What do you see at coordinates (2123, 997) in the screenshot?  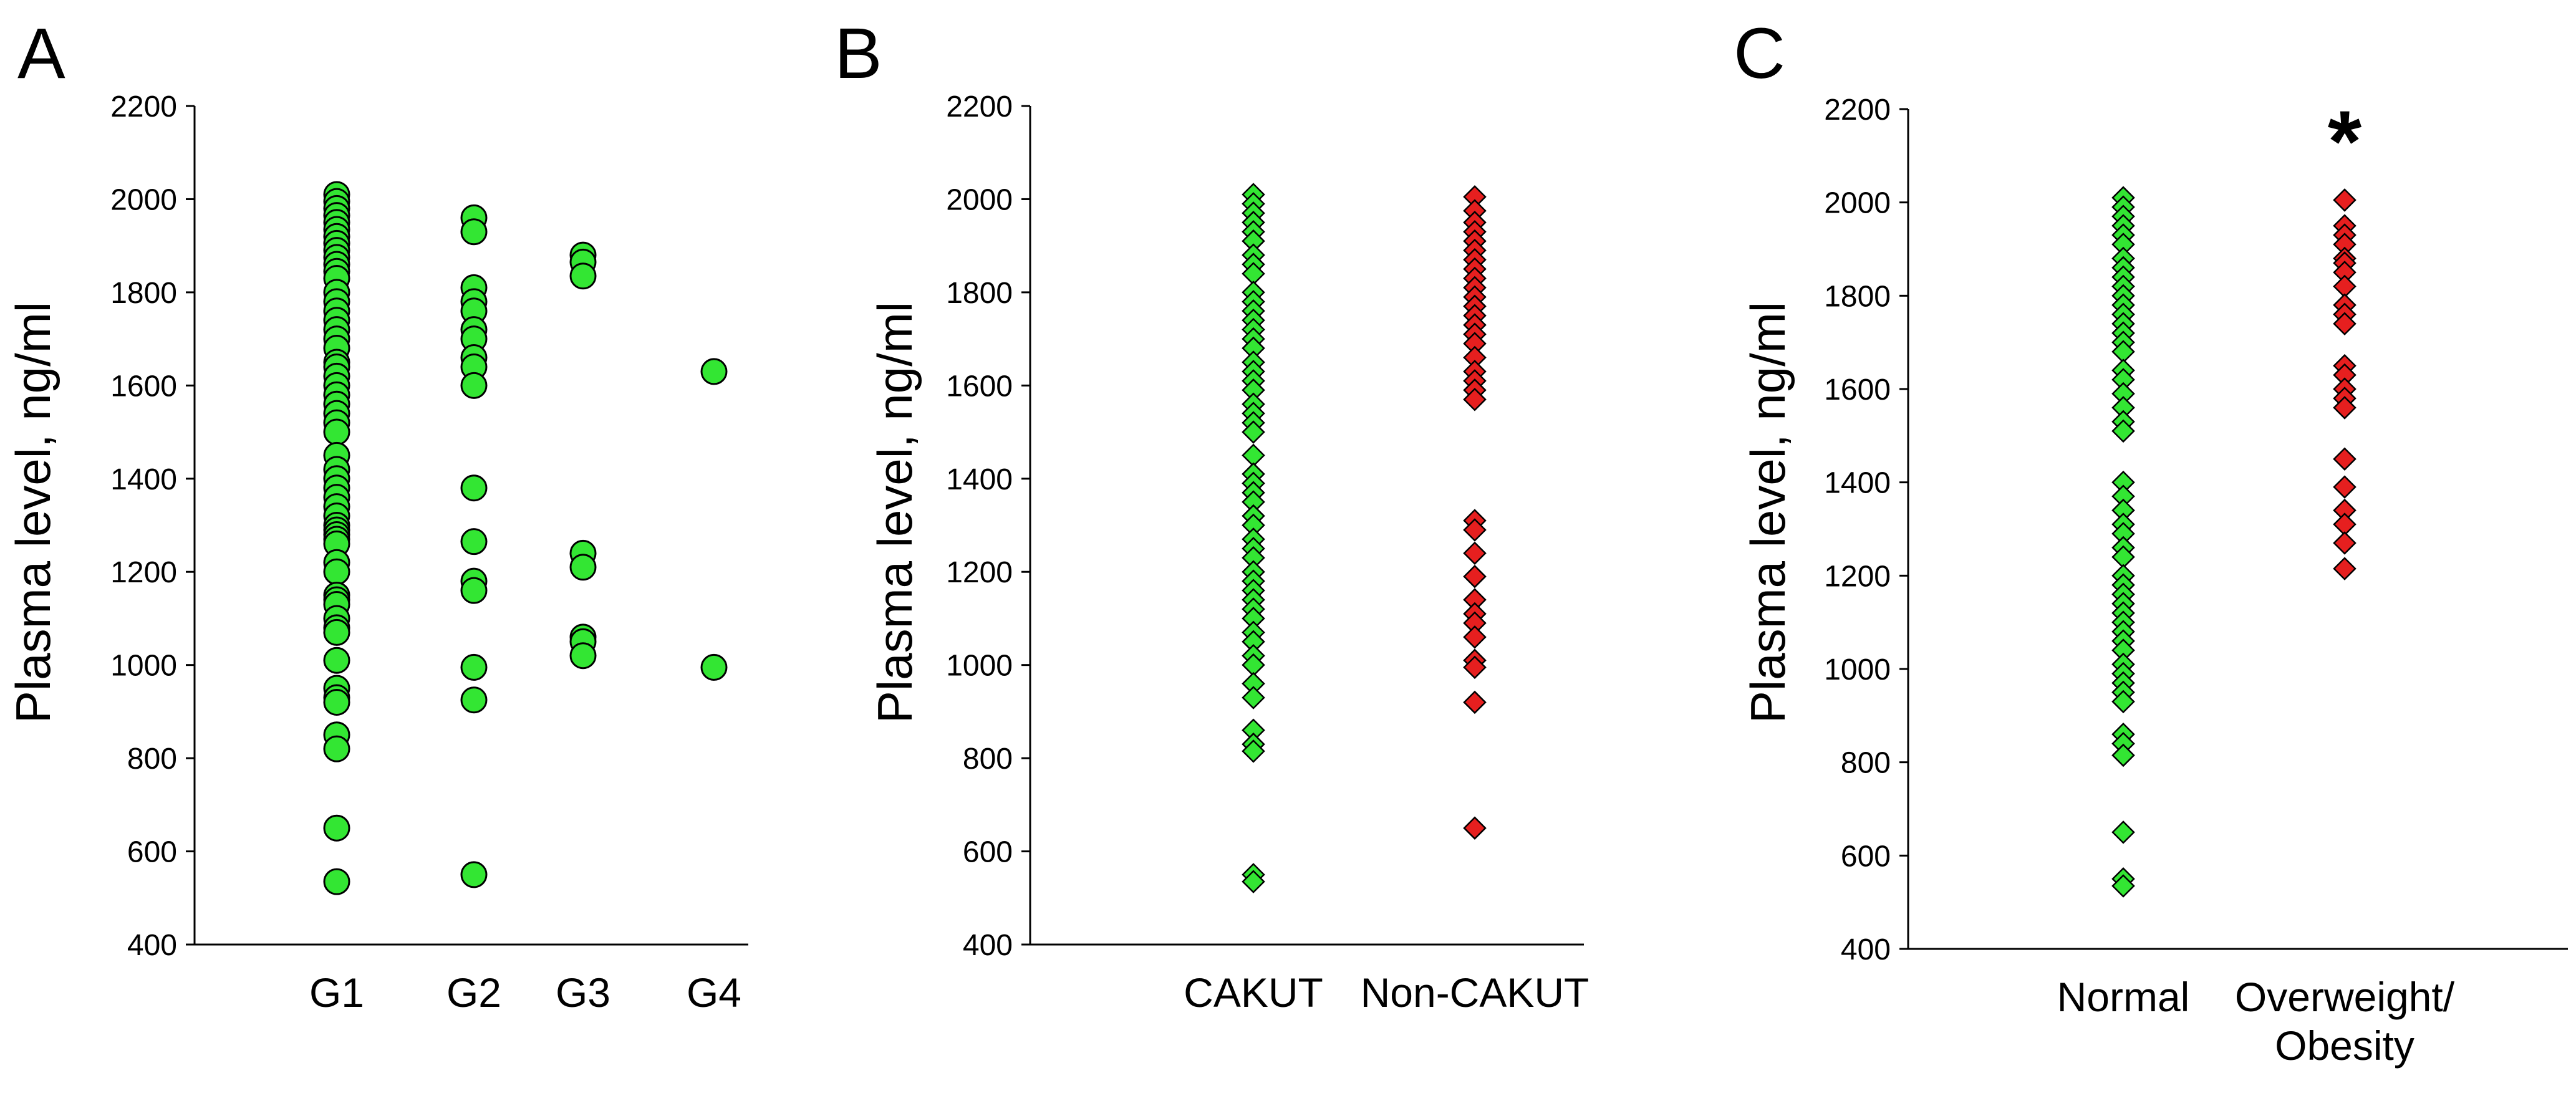 I see `x-tick-label: Normal` at bounding box center [2123, 997].